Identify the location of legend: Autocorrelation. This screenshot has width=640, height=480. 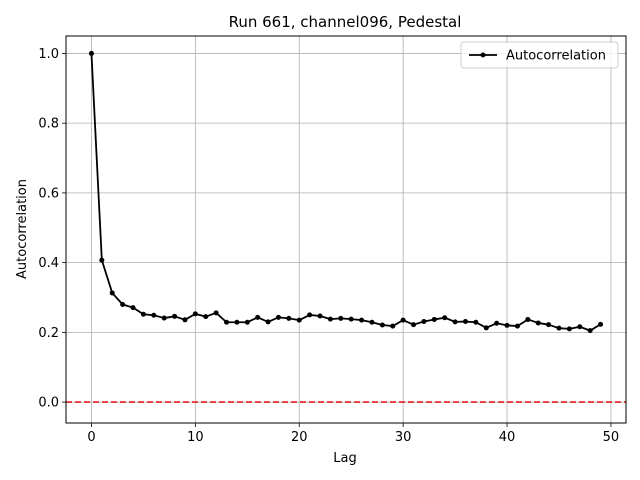
(539, 55).